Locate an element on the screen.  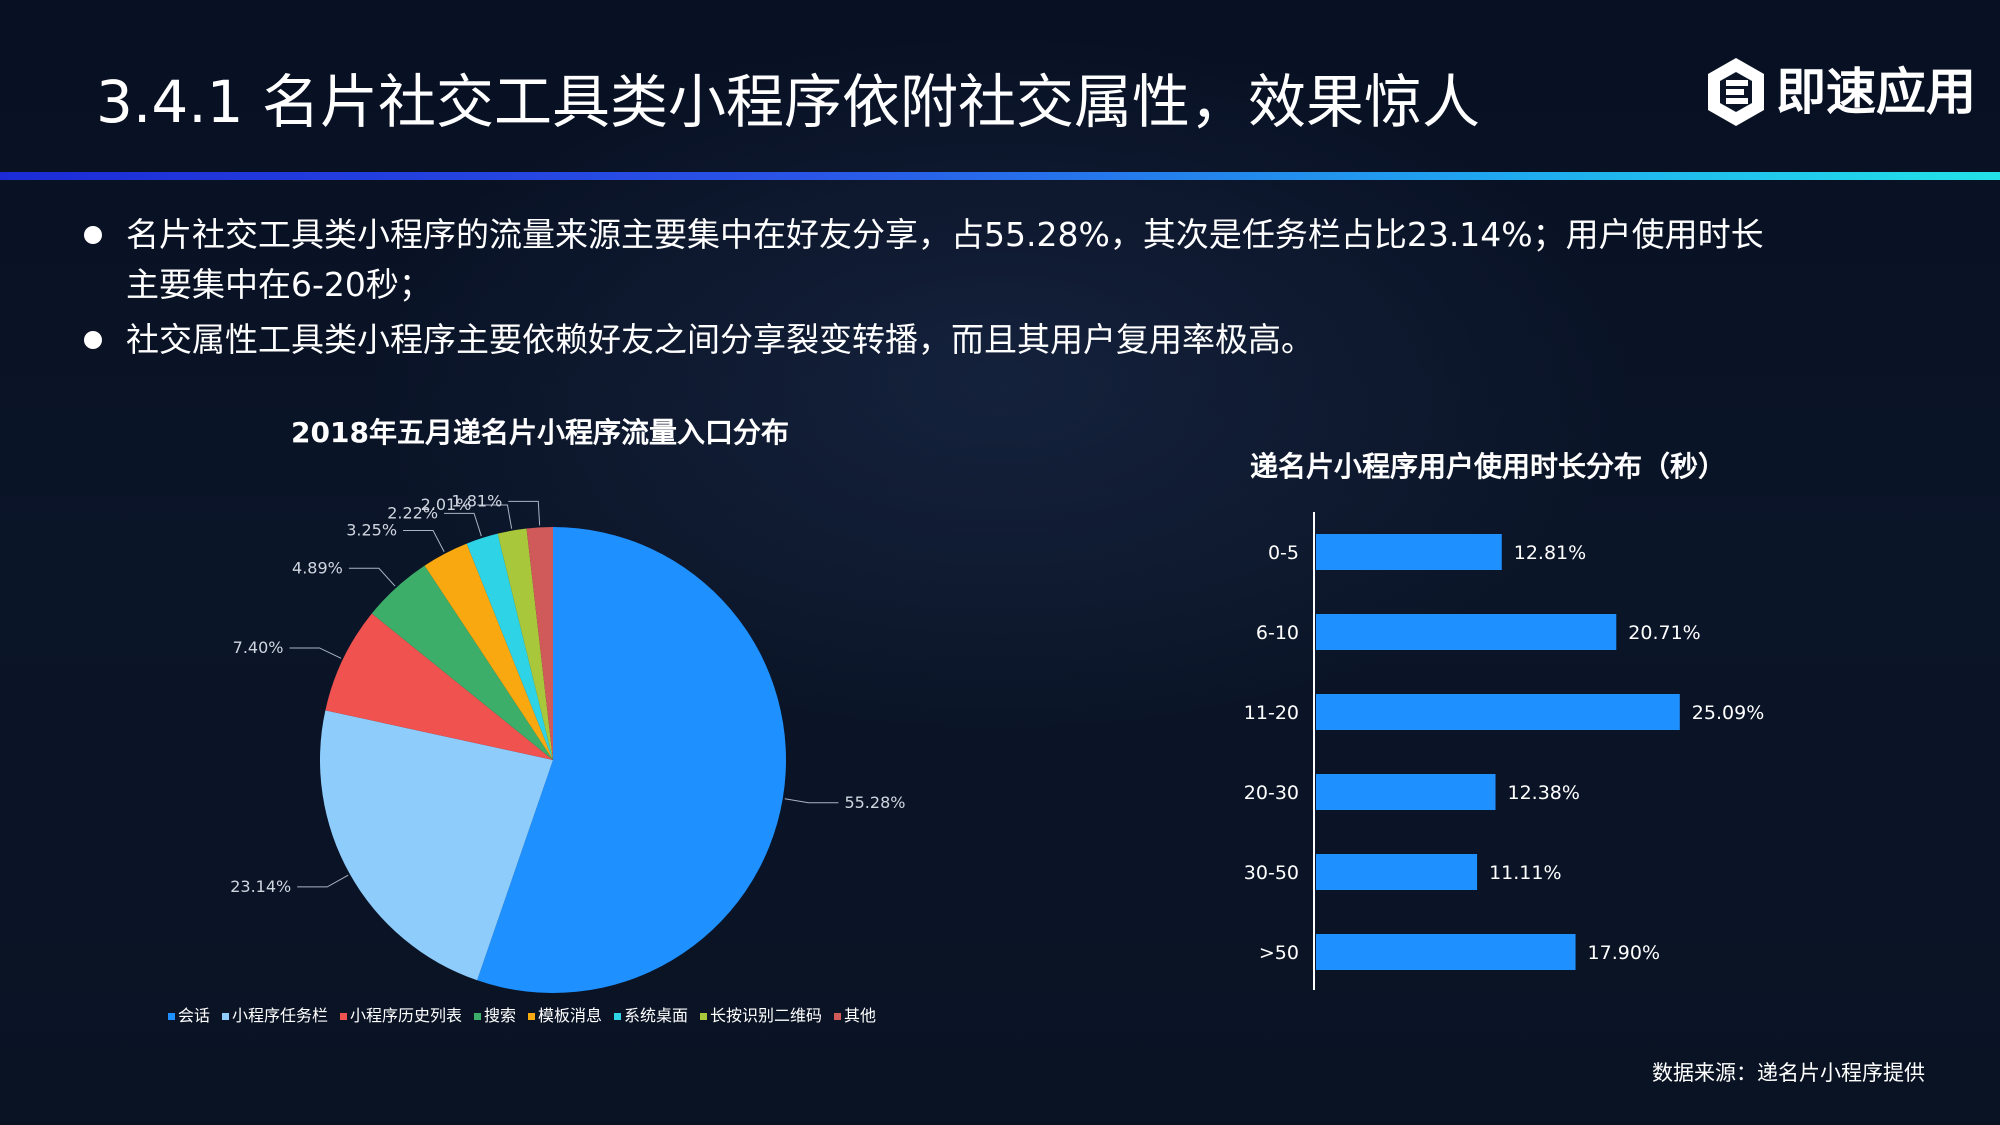
pie-label-3: 7.40% is located at coordinates (258, 647).